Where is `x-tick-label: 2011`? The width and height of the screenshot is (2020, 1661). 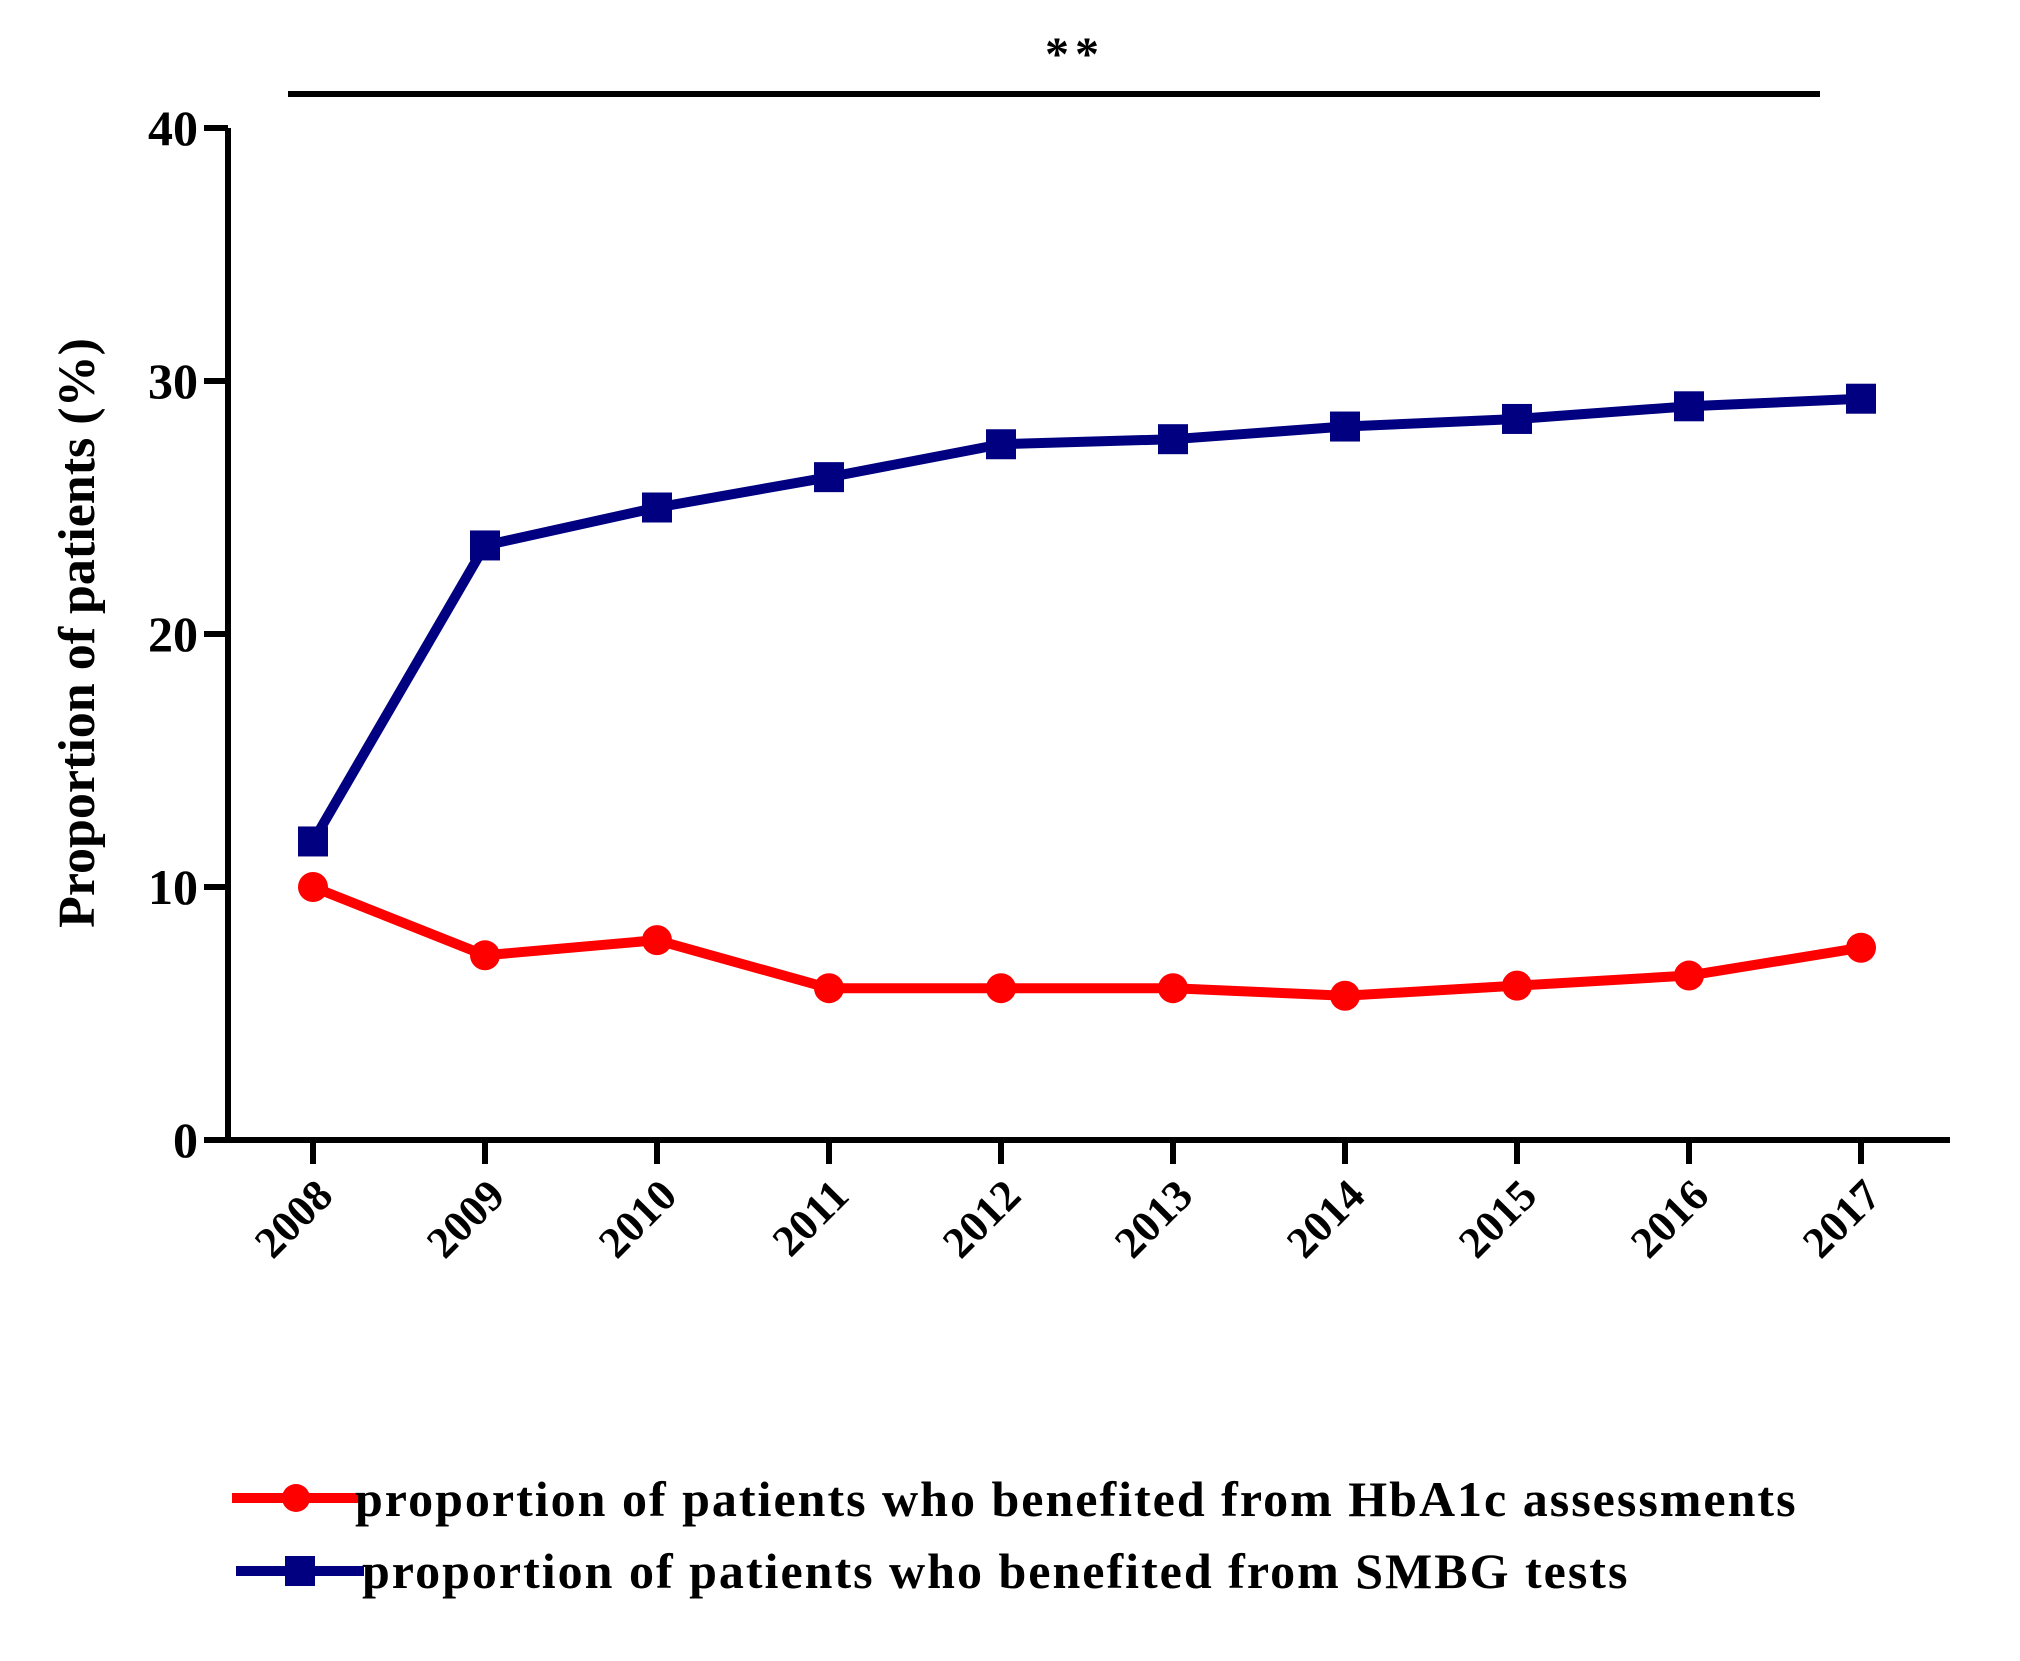
x-tick-label: 2011 is located at coordinates (810, 1217).